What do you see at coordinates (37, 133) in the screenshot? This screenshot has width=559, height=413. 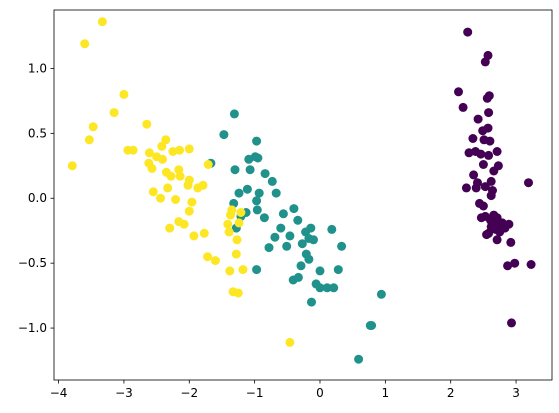 I see `y-tick-label: 0.5` at bounding box center [37, 133].